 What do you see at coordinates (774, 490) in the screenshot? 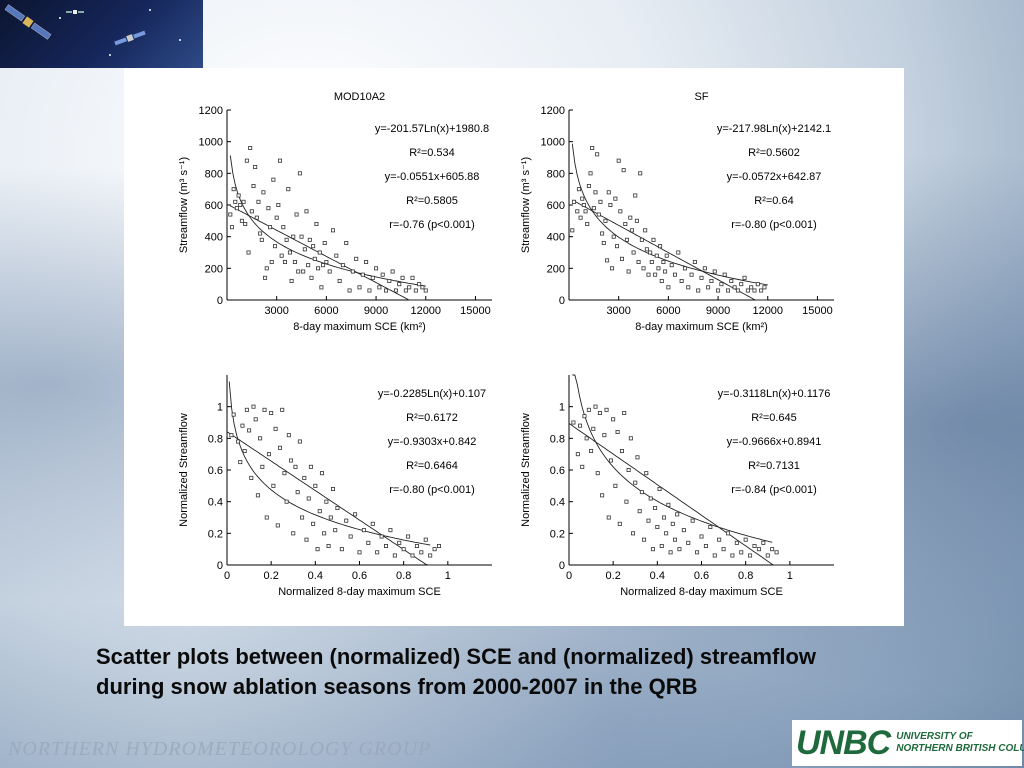
I see `fit-annotation: r=-0.84 (p<0.001)` at bounding box center [774, 490].